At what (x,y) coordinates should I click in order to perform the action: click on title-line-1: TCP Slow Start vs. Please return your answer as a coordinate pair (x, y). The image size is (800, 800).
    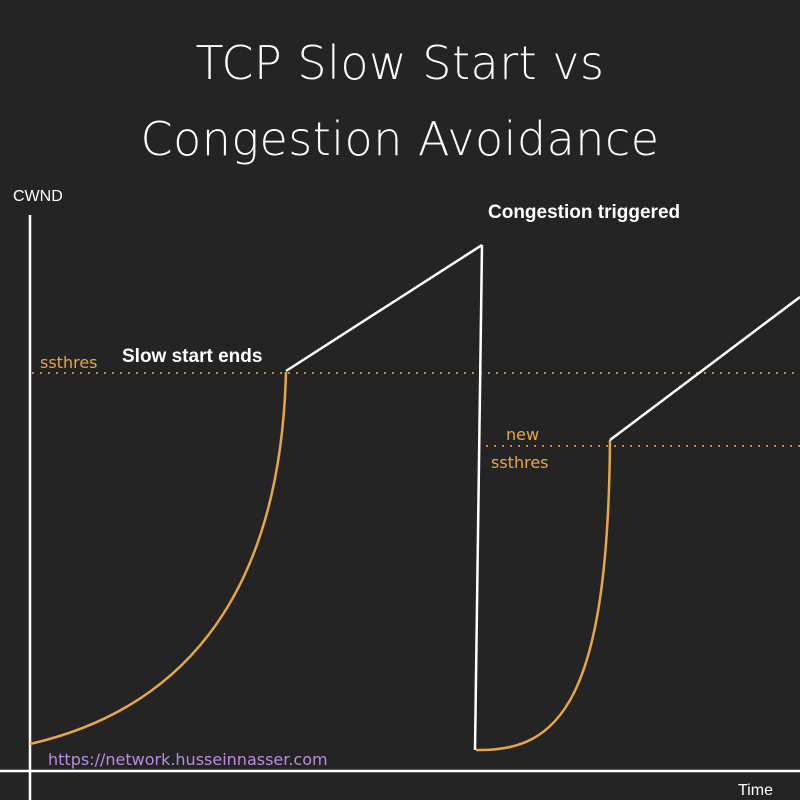
    Looking at the image, I should click on (400, 63).